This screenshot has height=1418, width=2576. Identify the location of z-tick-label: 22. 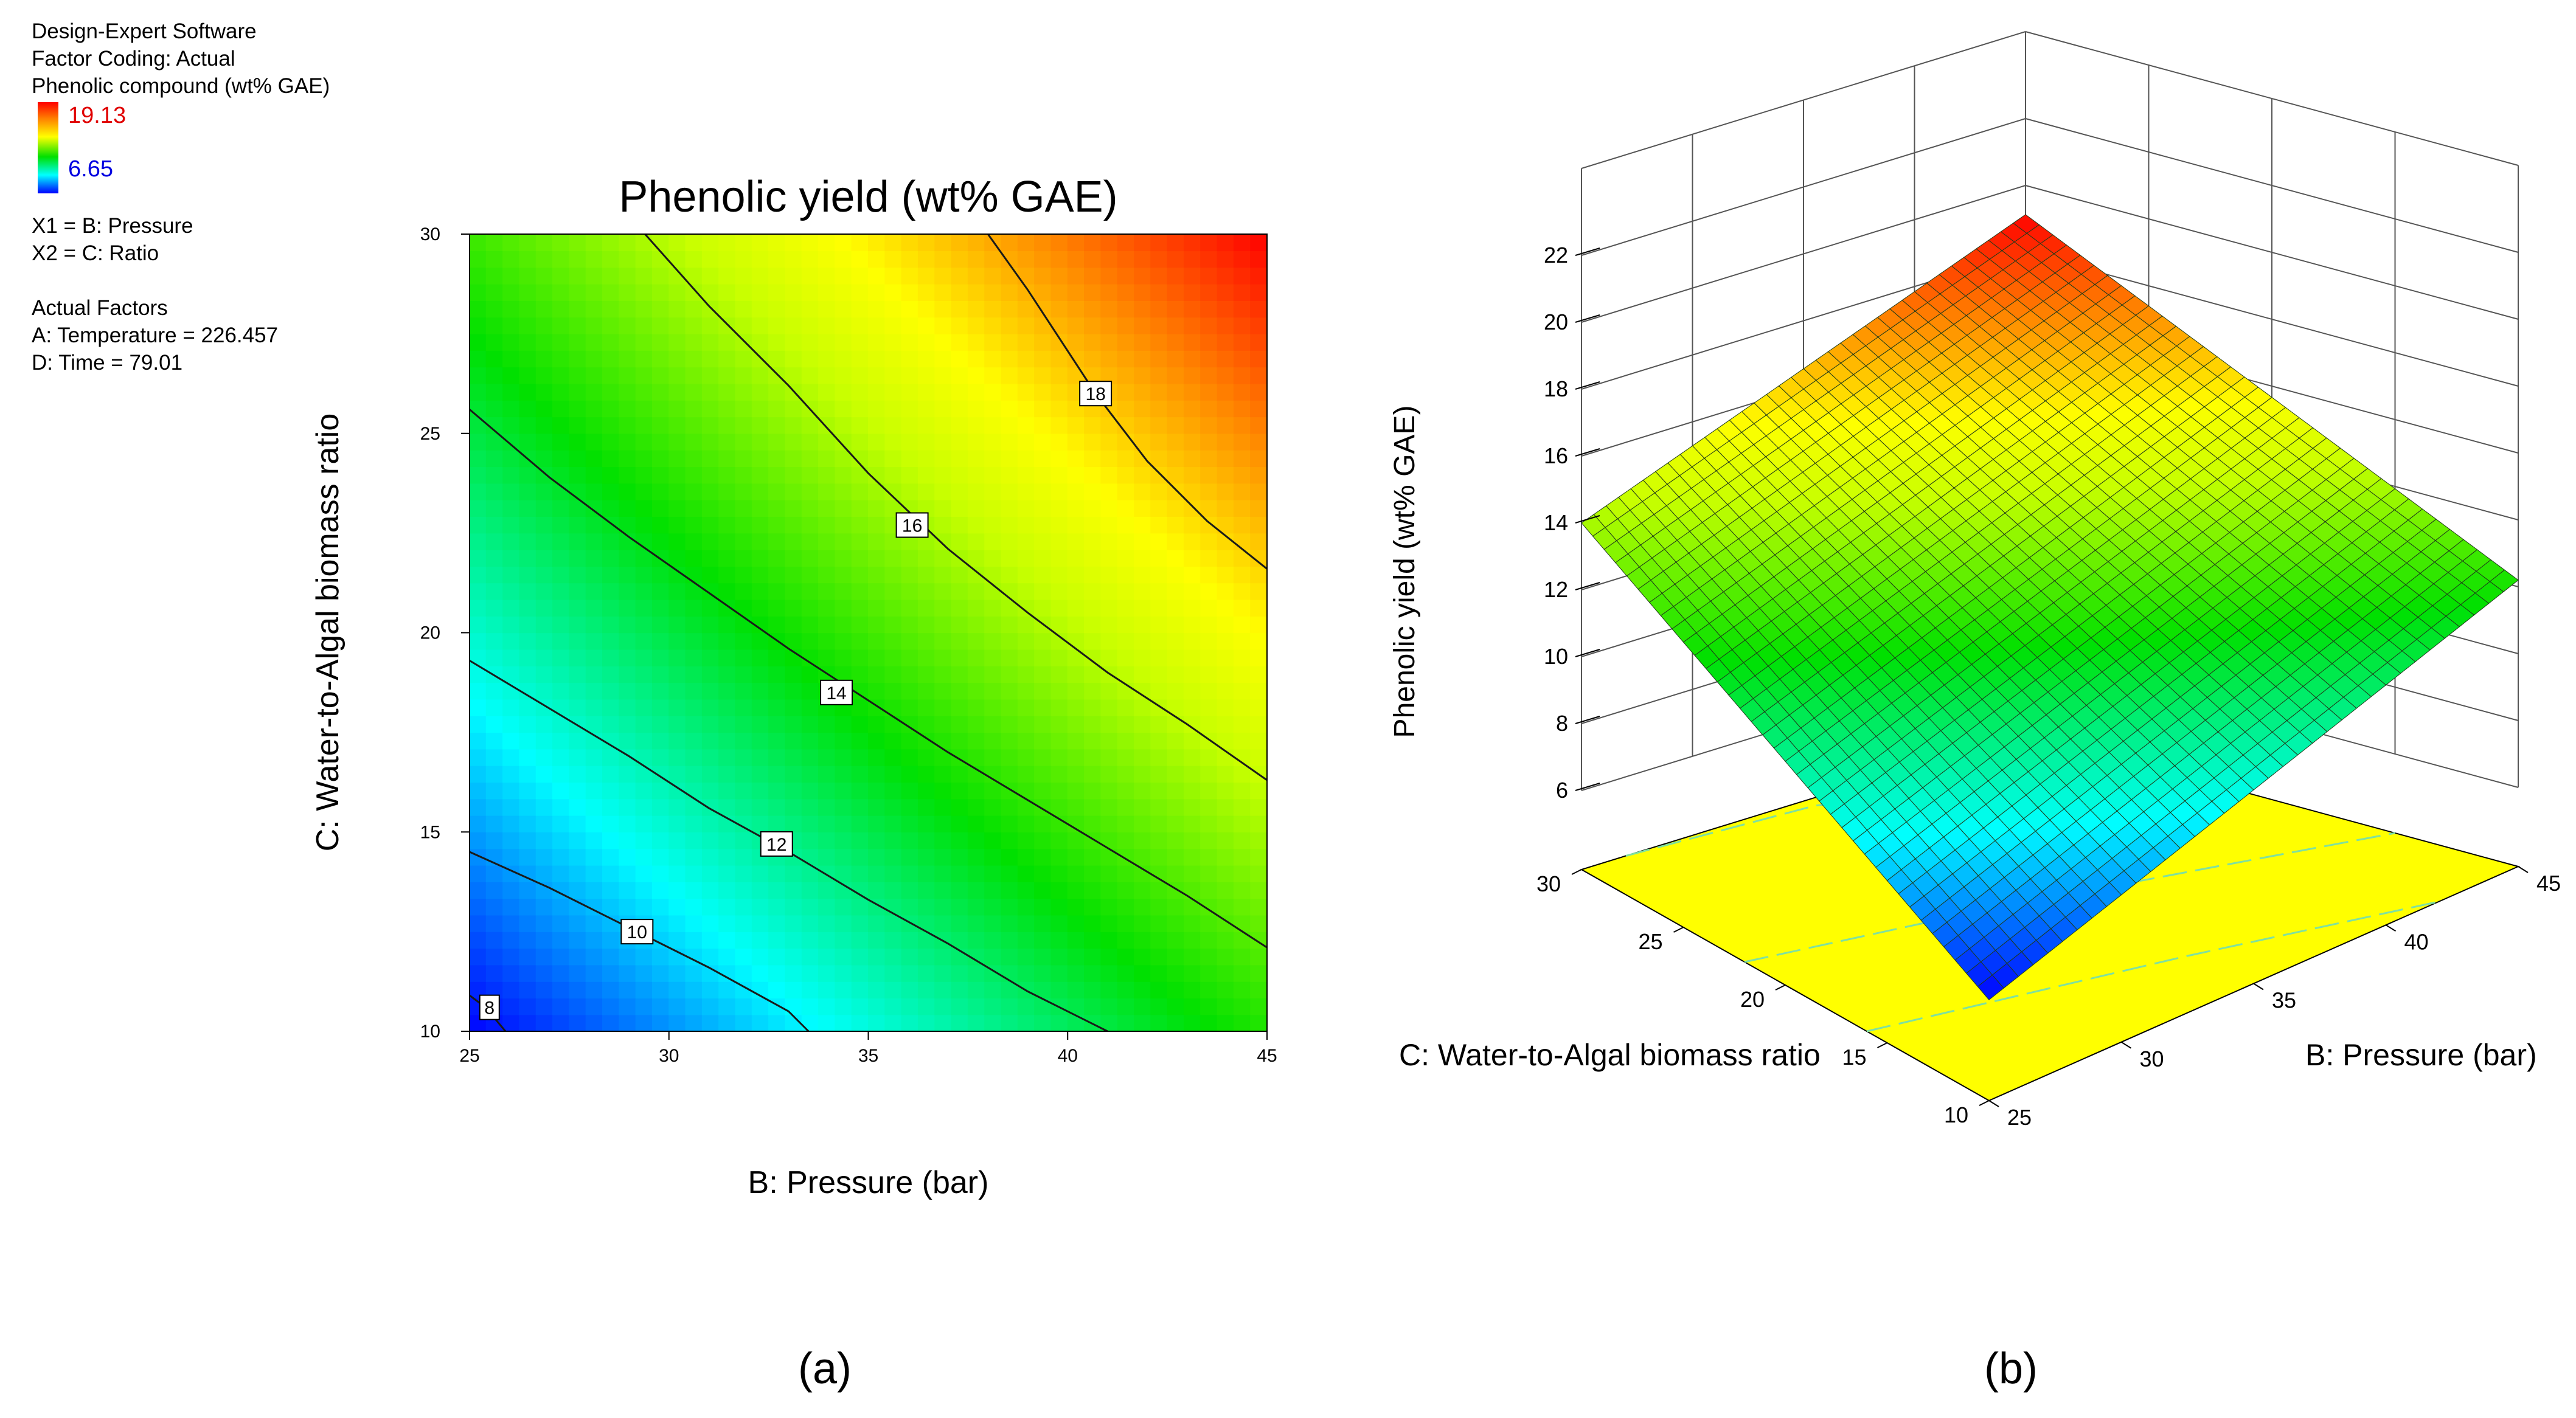
(1556, 255).